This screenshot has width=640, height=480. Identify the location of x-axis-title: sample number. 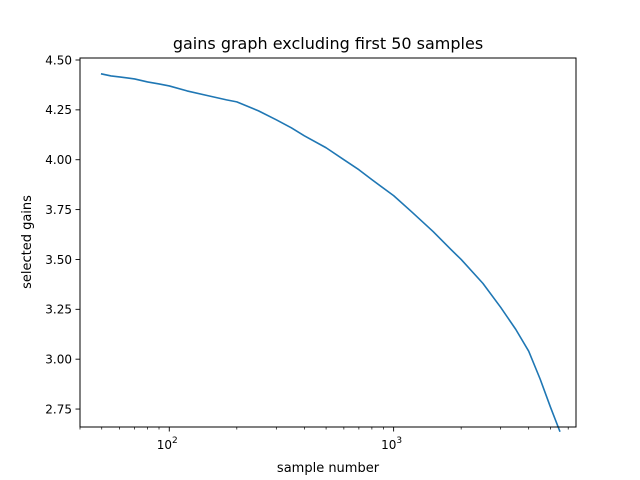
(328, 468).